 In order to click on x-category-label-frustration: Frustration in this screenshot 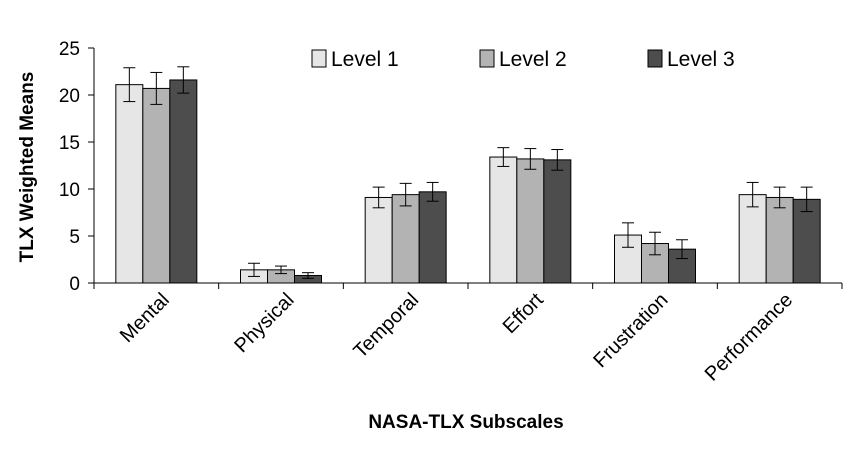, I will do `click(630, 330)`.